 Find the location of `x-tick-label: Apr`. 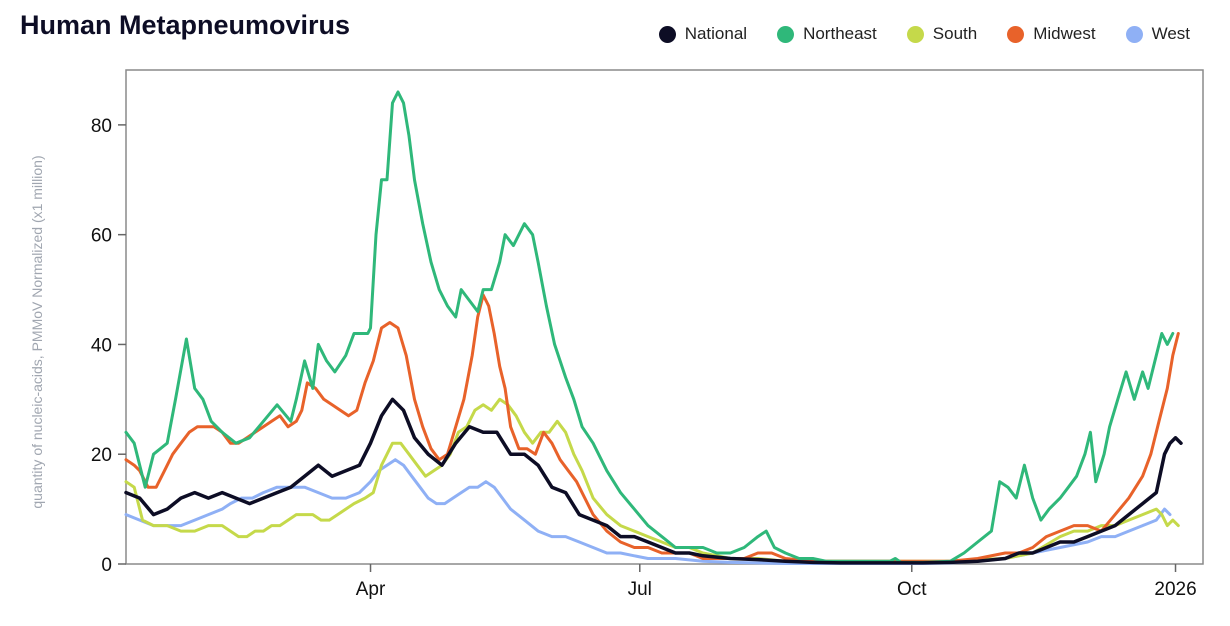

x-tick-label: Apr is located at coordinates (371, 589).